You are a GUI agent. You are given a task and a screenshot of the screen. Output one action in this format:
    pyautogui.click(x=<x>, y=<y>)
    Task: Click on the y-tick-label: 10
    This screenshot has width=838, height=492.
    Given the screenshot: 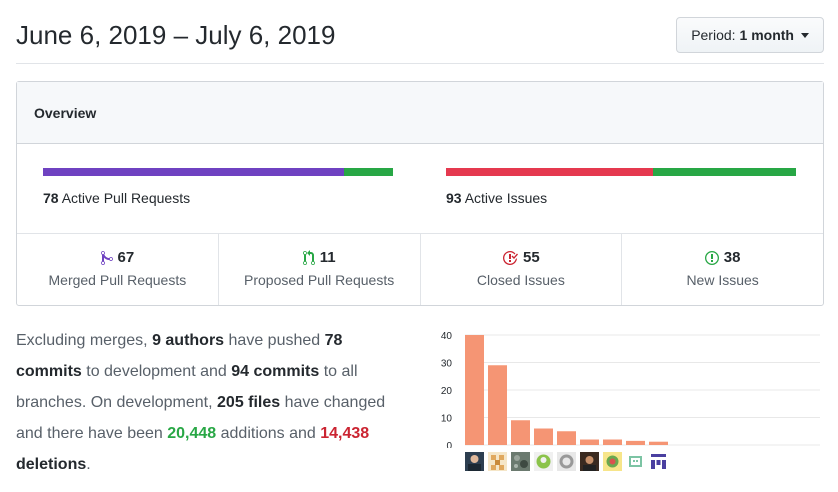 What is the action you would take?
    pyautogui.click(x=447, y=419)
    